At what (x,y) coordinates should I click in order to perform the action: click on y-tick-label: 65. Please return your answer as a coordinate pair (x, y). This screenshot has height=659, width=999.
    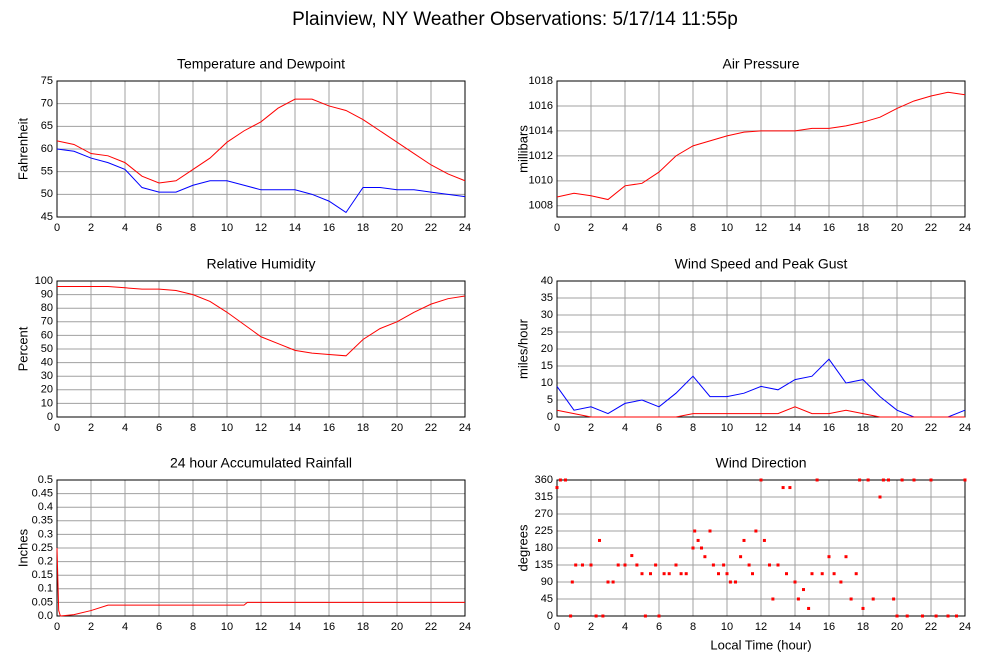
    Looking at the image, I should click on (47, 126).